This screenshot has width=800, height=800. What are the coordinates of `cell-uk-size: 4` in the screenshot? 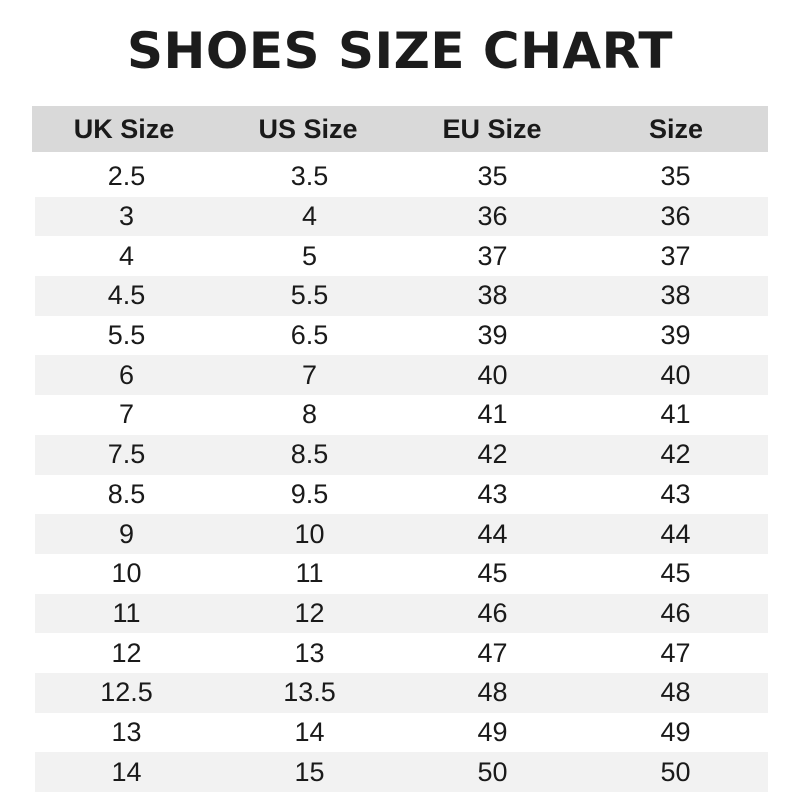 It's located at (126, 255).